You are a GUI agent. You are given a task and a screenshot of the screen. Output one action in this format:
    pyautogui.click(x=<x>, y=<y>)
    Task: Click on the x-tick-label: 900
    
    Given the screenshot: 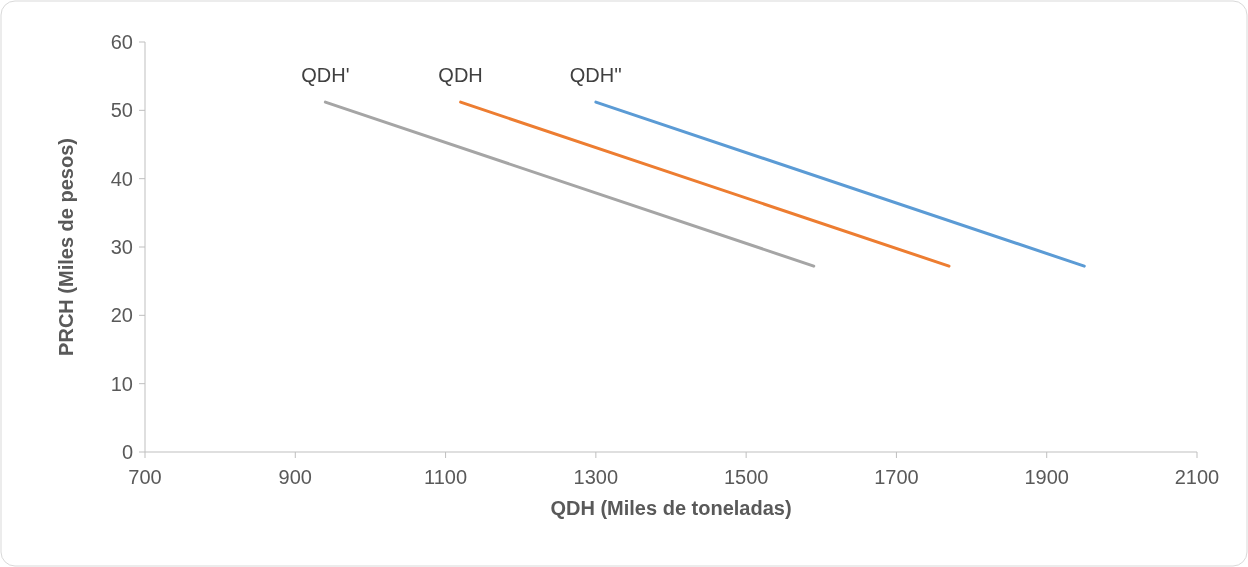 What is the action you would take?
    pyautogui.click(x=295, y=477)
    